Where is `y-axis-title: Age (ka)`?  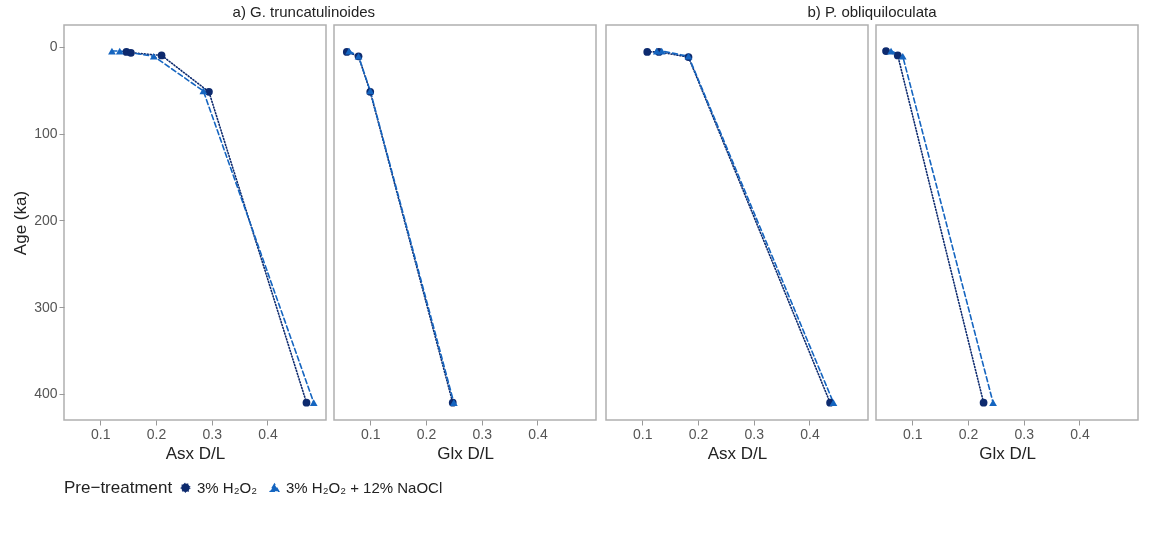 y-axis-title: Age (ka) is located at coordinates (21, 223).